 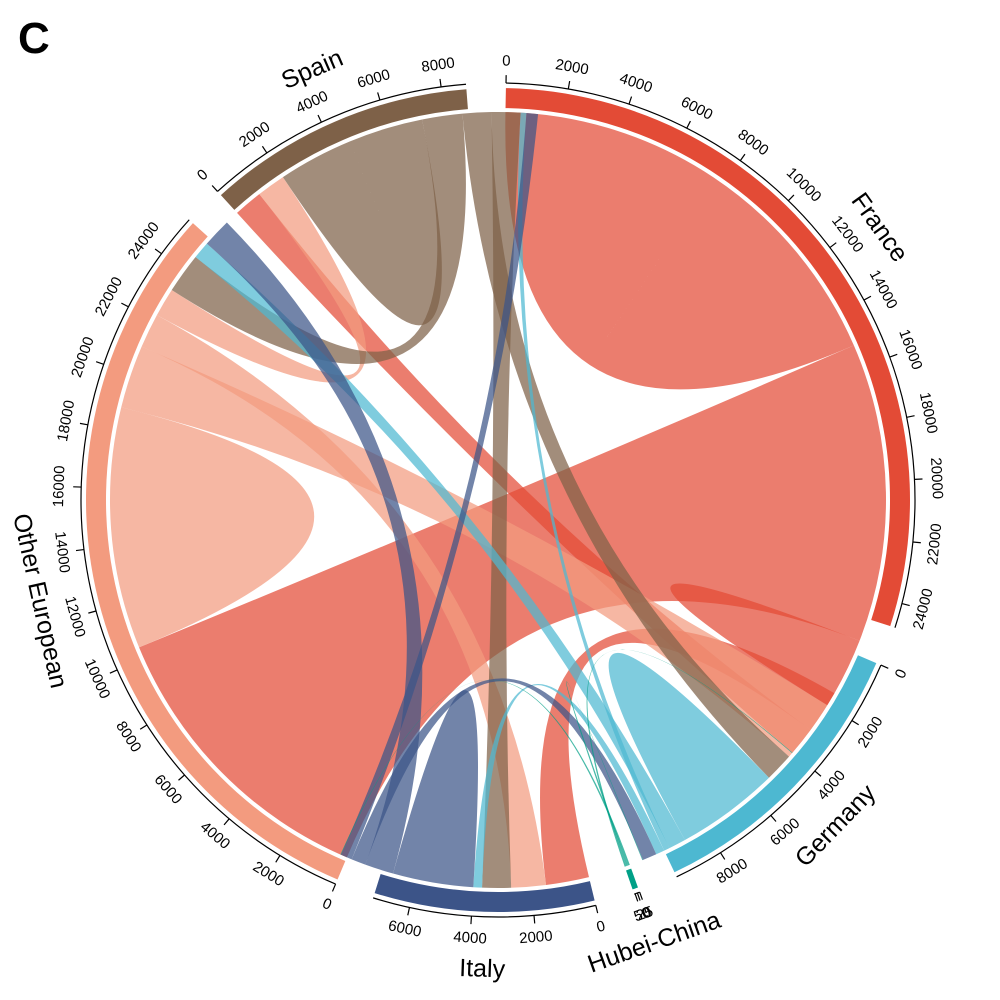 What do you see at coordinates (484, 893) in the screenshot?
I see `sector-track-italy` at bounding box center [484, 893].